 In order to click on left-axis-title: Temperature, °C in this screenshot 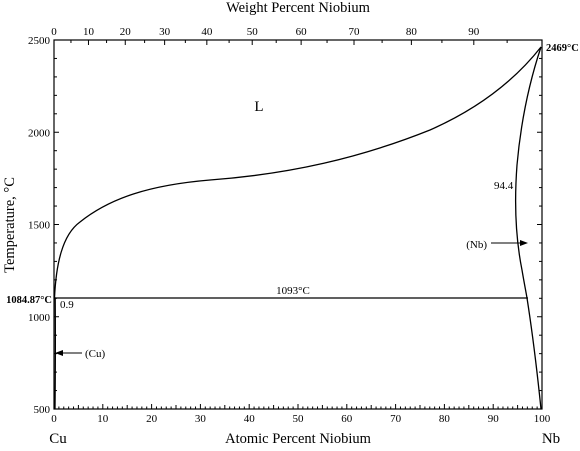, I will do `click(10, 225)`.